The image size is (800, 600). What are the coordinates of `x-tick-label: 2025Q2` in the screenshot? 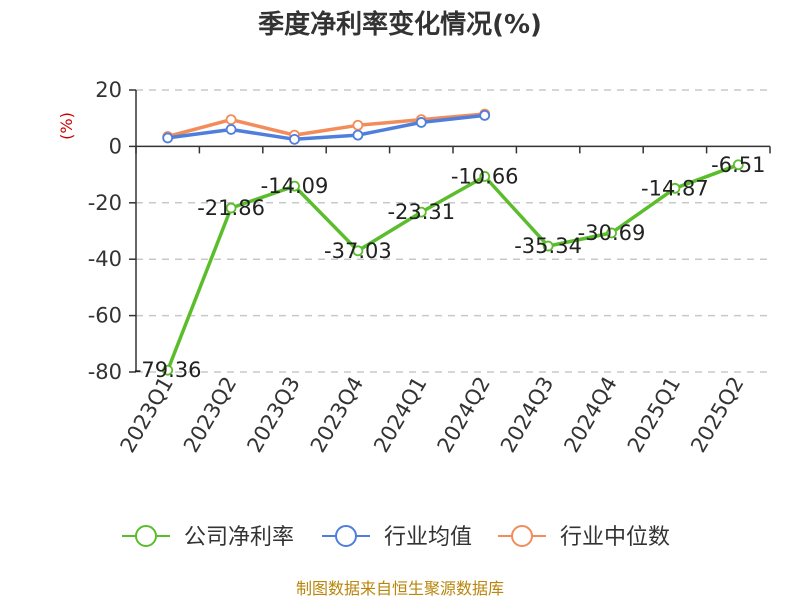 It's located at (717, 415).